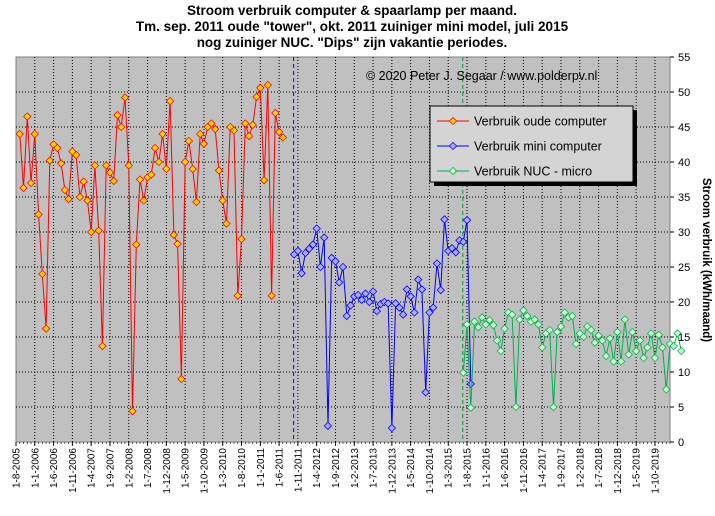  I want to click on y-tick-label: 50, so click(684, 93).